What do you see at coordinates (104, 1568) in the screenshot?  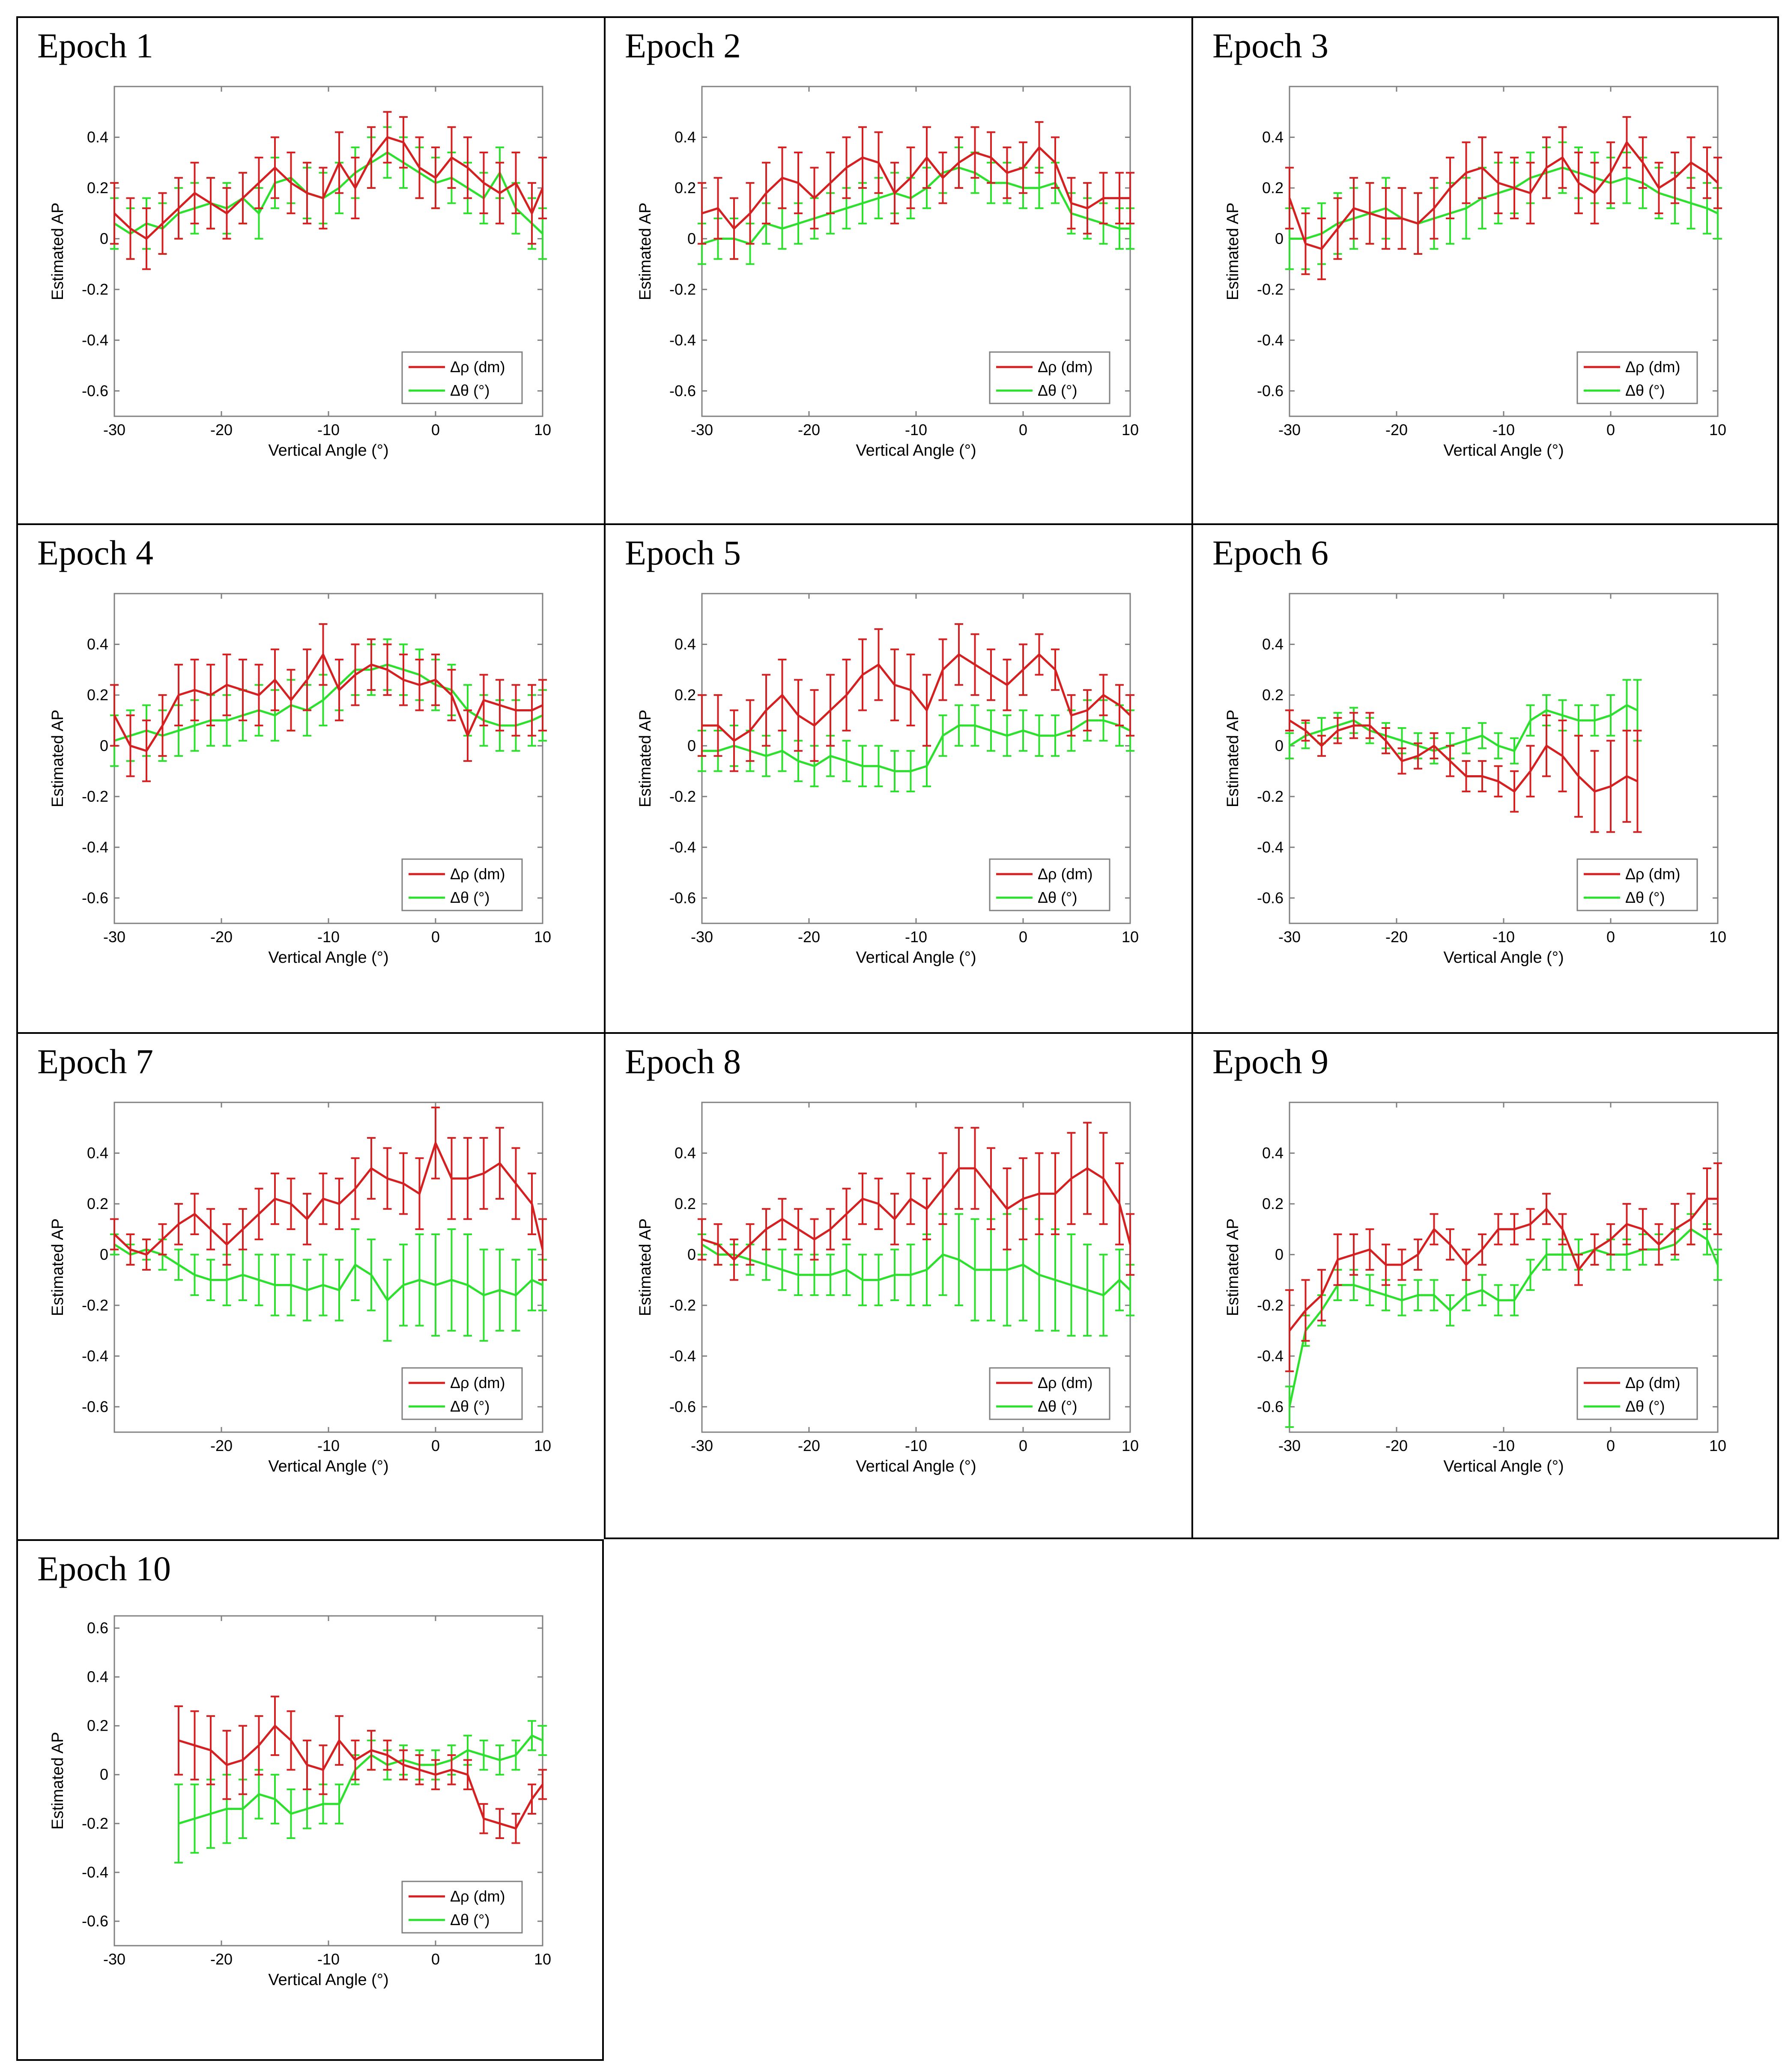 I see `epoch-title: Epoch 10` at bounding box center [104, 1568].